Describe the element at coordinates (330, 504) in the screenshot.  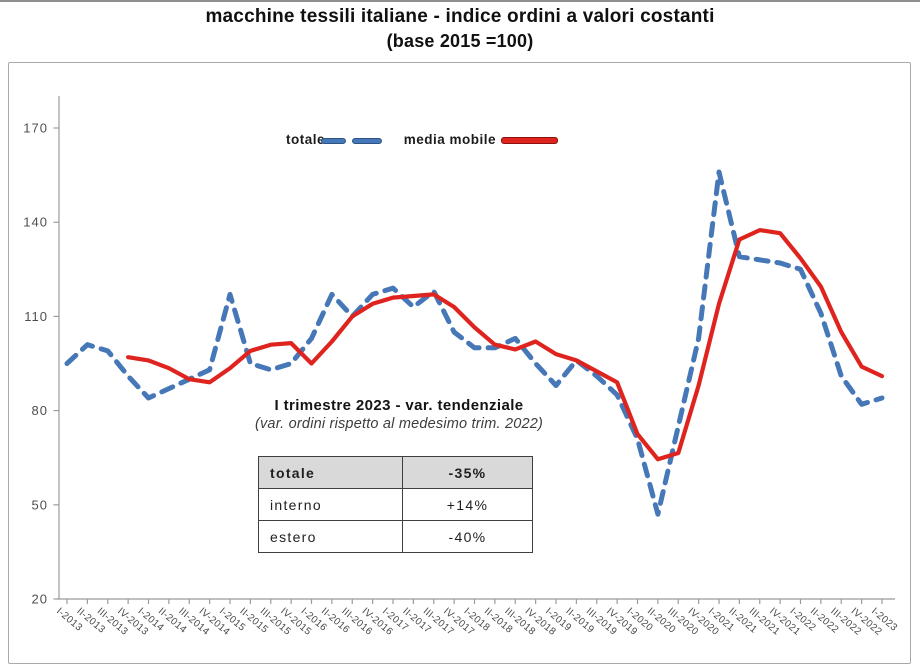
I see `table-cell-interno-label: interno` at that location.